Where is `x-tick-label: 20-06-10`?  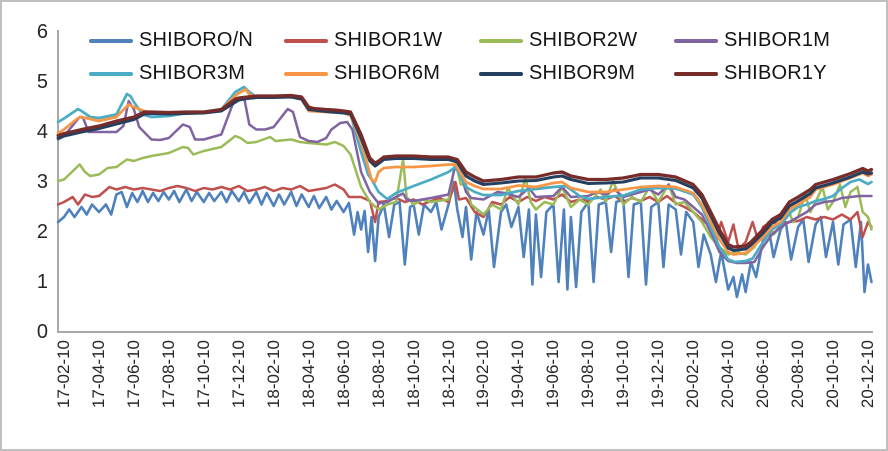
x-tick-label: 20-06-10 is located at coordinates (763, 374).